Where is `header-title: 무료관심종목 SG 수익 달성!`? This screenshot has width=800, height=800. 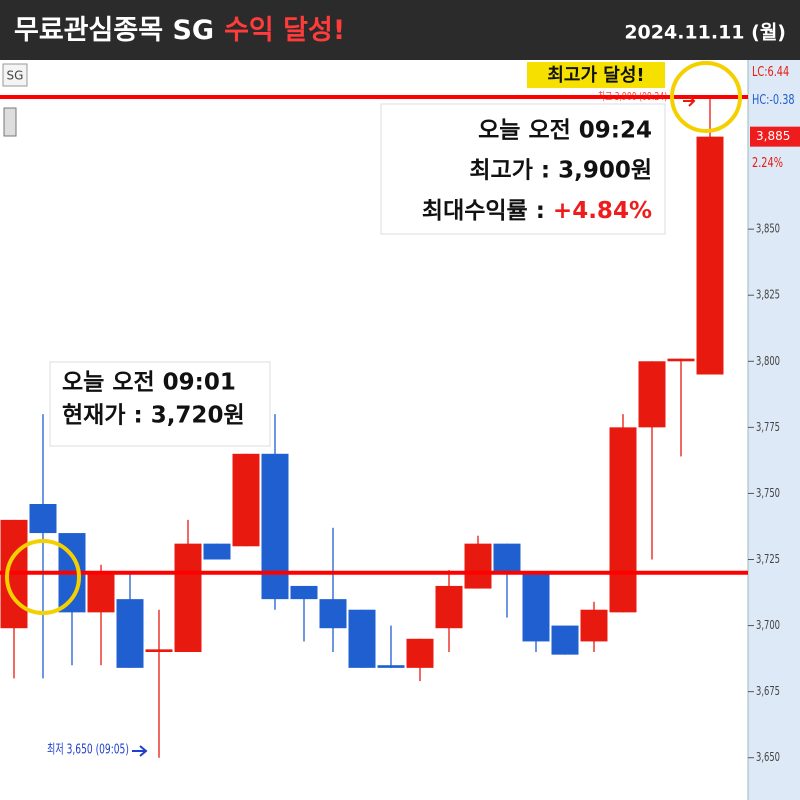
header-title: 무료관심종목 SG 수익 달성! is located at coordinates (179, 30).